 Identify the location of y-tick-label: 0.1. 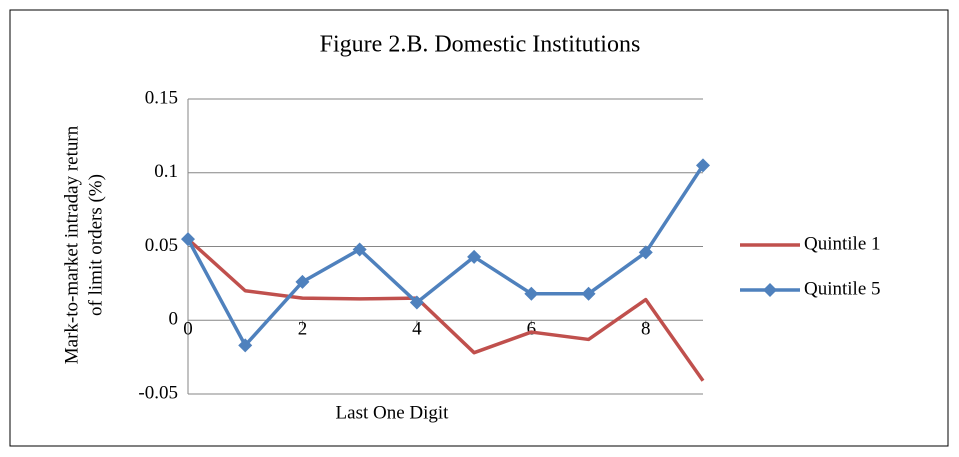
(166, 171).